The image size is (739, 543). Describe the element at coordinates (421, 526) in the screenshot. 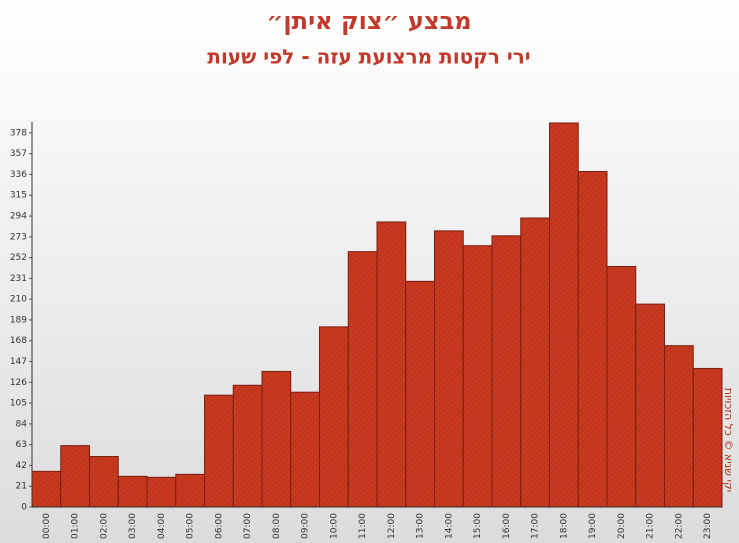

I see `x-tick-label: 13:00` at that location.